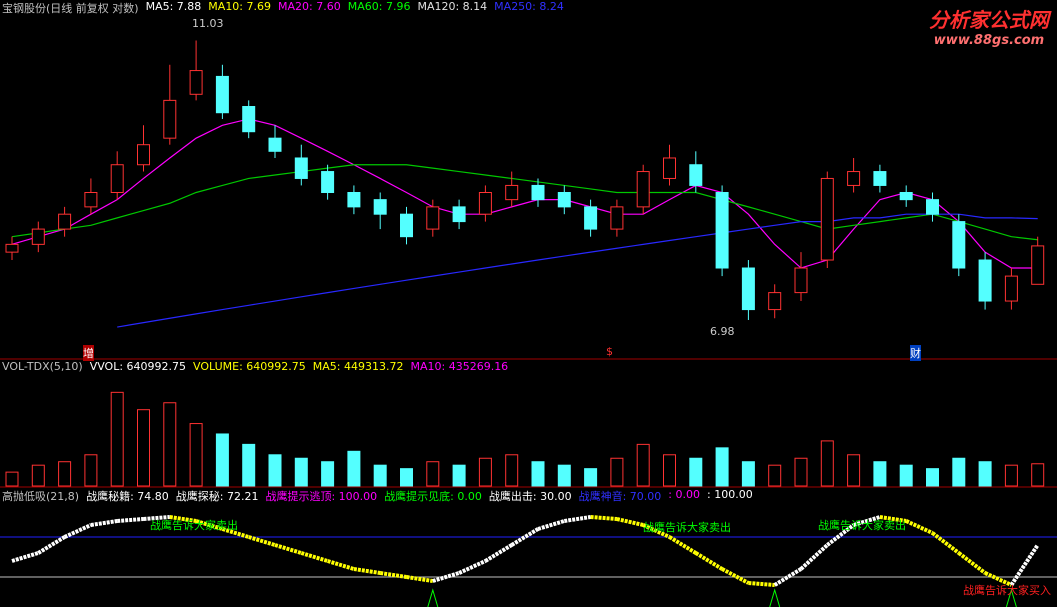  What do you see at coordinates (730, 494) in the screenshot?
I see `legend-entry: : 100.00` at bounding box center [730, 494].